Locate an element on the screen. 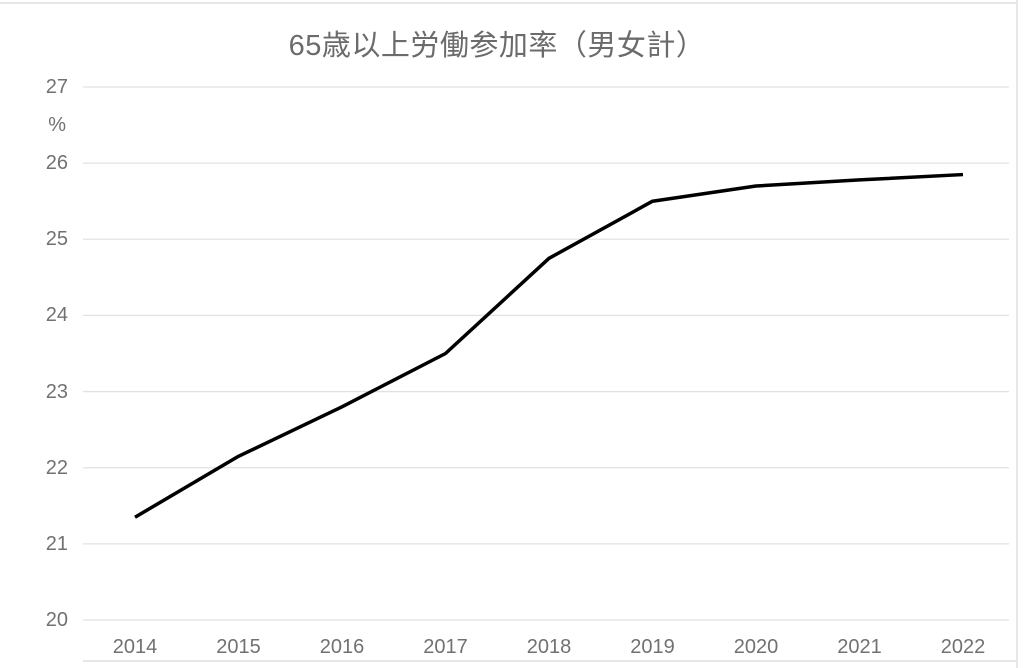  x-axis-tick-label: 2016 is located at coordinates (342, 647).